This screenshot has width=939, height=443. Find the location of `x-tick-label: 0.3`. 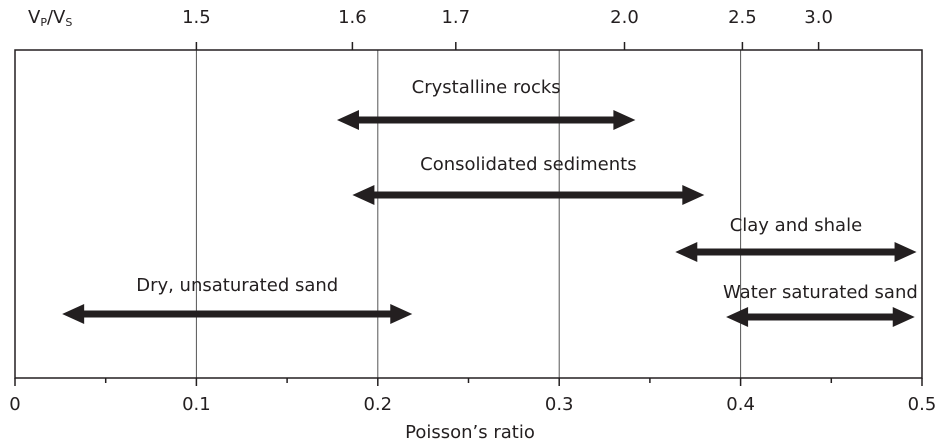

x-tick-label: 0.3 is located at coordinates (559, 404).